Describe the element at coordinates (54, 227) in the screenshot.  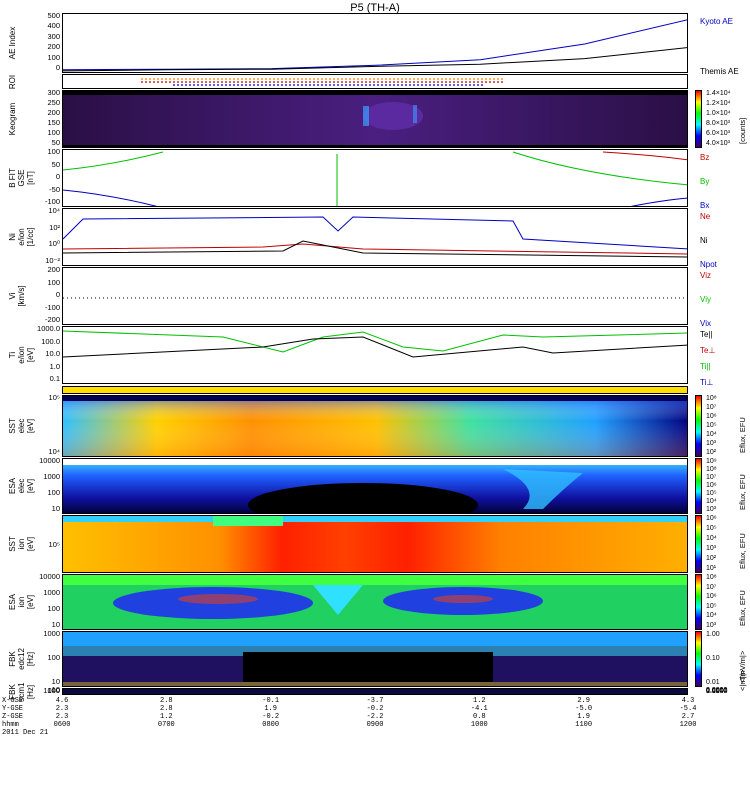
I see `density-ytick: 10²` at that location.